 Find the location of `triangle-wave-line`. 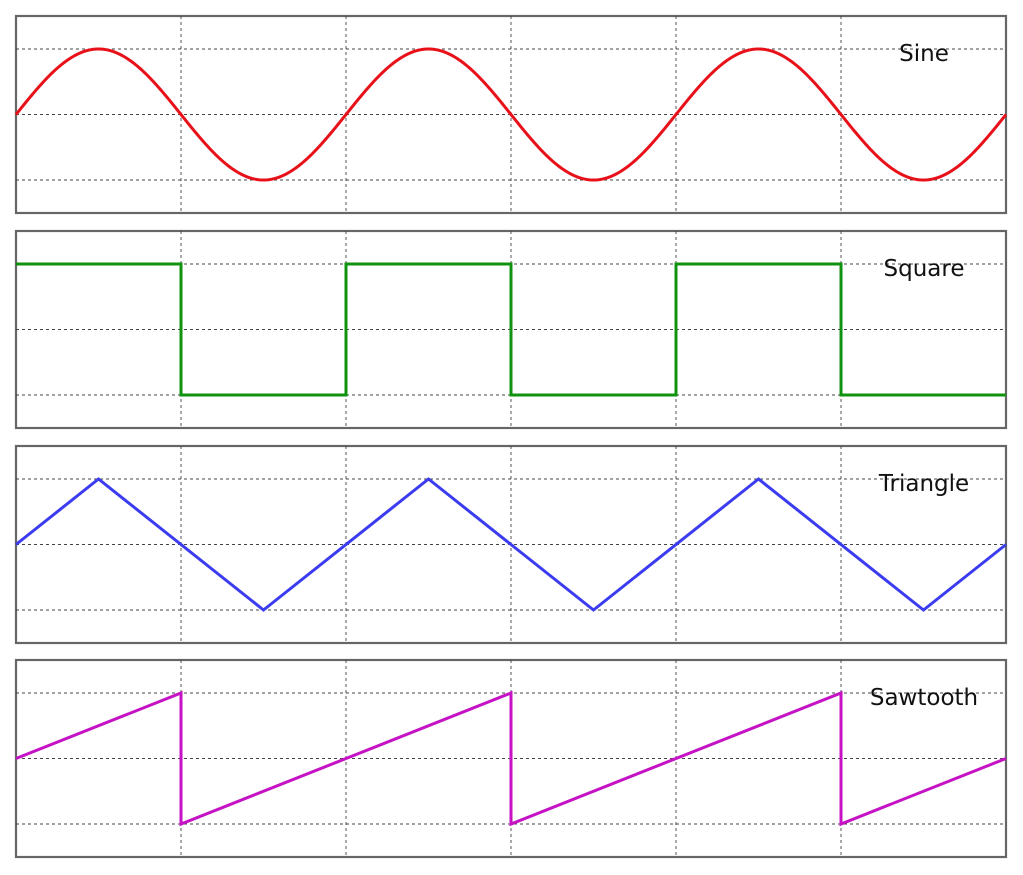

triangle-wave-line is located at coordinates (511, 544).